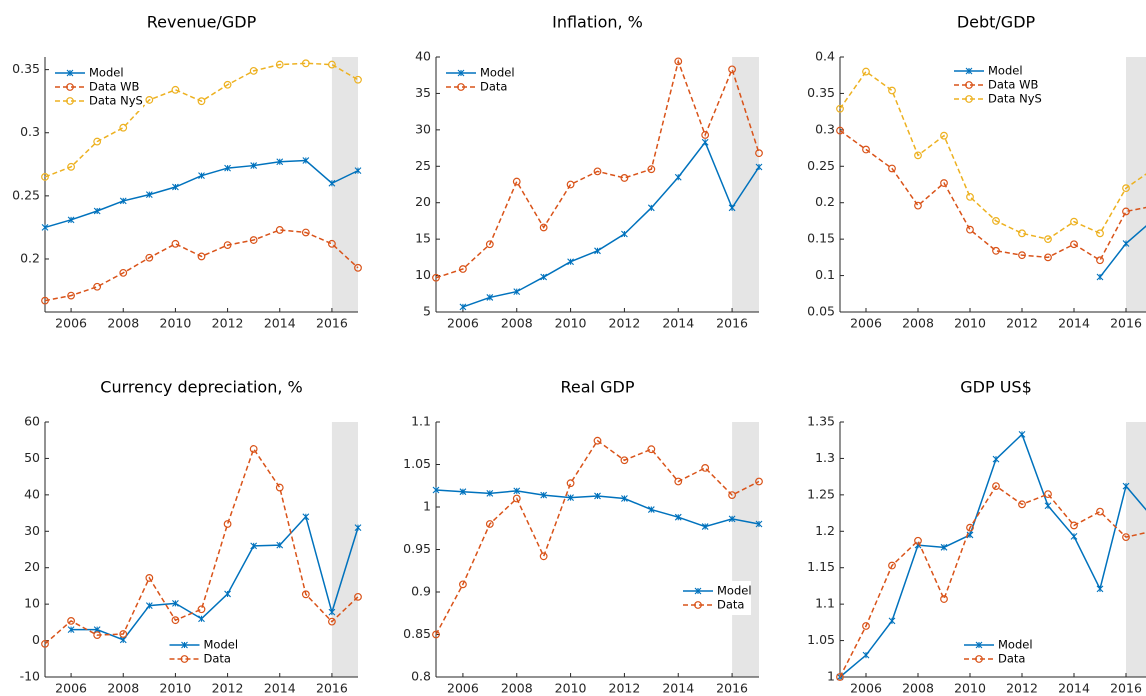 This screenshot has height=696, width=1146. Describe the element at coordinates (201, 387) in the screenshot. I see `panel-title: Currency depreciation, %` at that location.